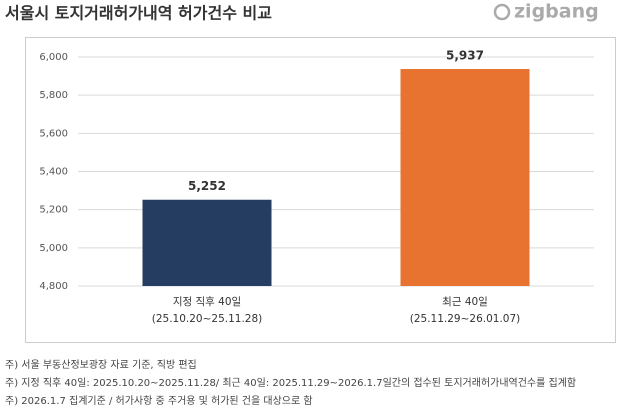  Describe the element at coordinates (465, 301) in the screenshot. I see `x-tick-label: 최근 40일` at that location.